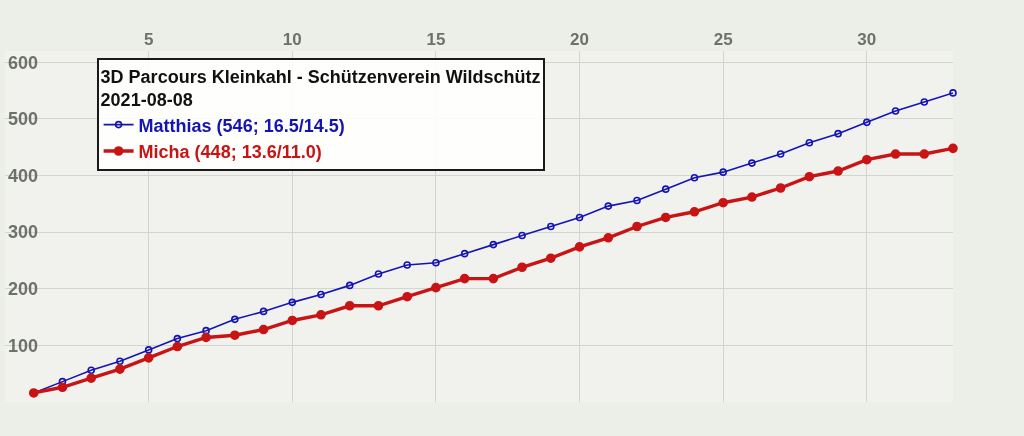 The width and height of the screenshot is (1024, 436). What do you see at coordinates (146, 100) in the screenshot?
I see `text: 2021-08-08` at bounding box center [146, 100].